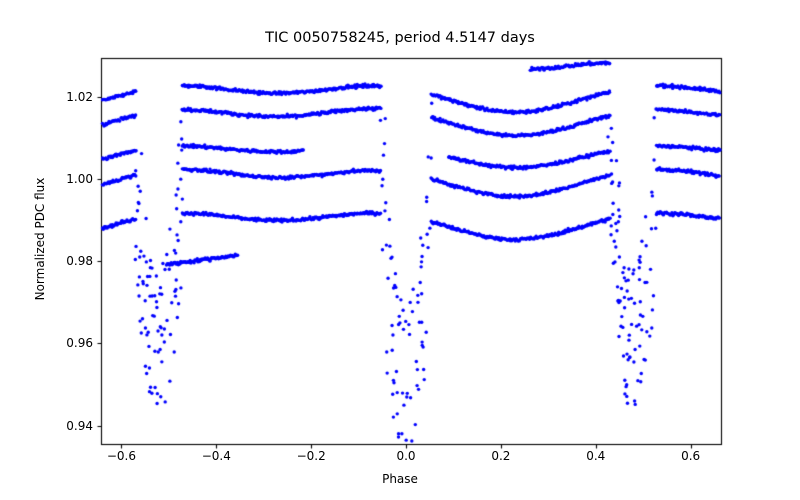 Image resolution: width=800 pixels, height=500 pixels. I want to click on x-tick-label: 0.4, so click(596, 456).